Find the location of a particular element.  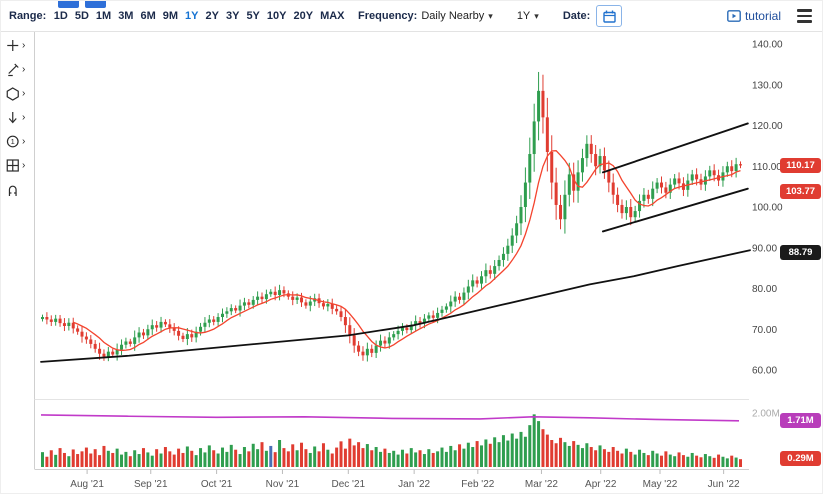

hamburger-icon is located at coordinates (804, 10).